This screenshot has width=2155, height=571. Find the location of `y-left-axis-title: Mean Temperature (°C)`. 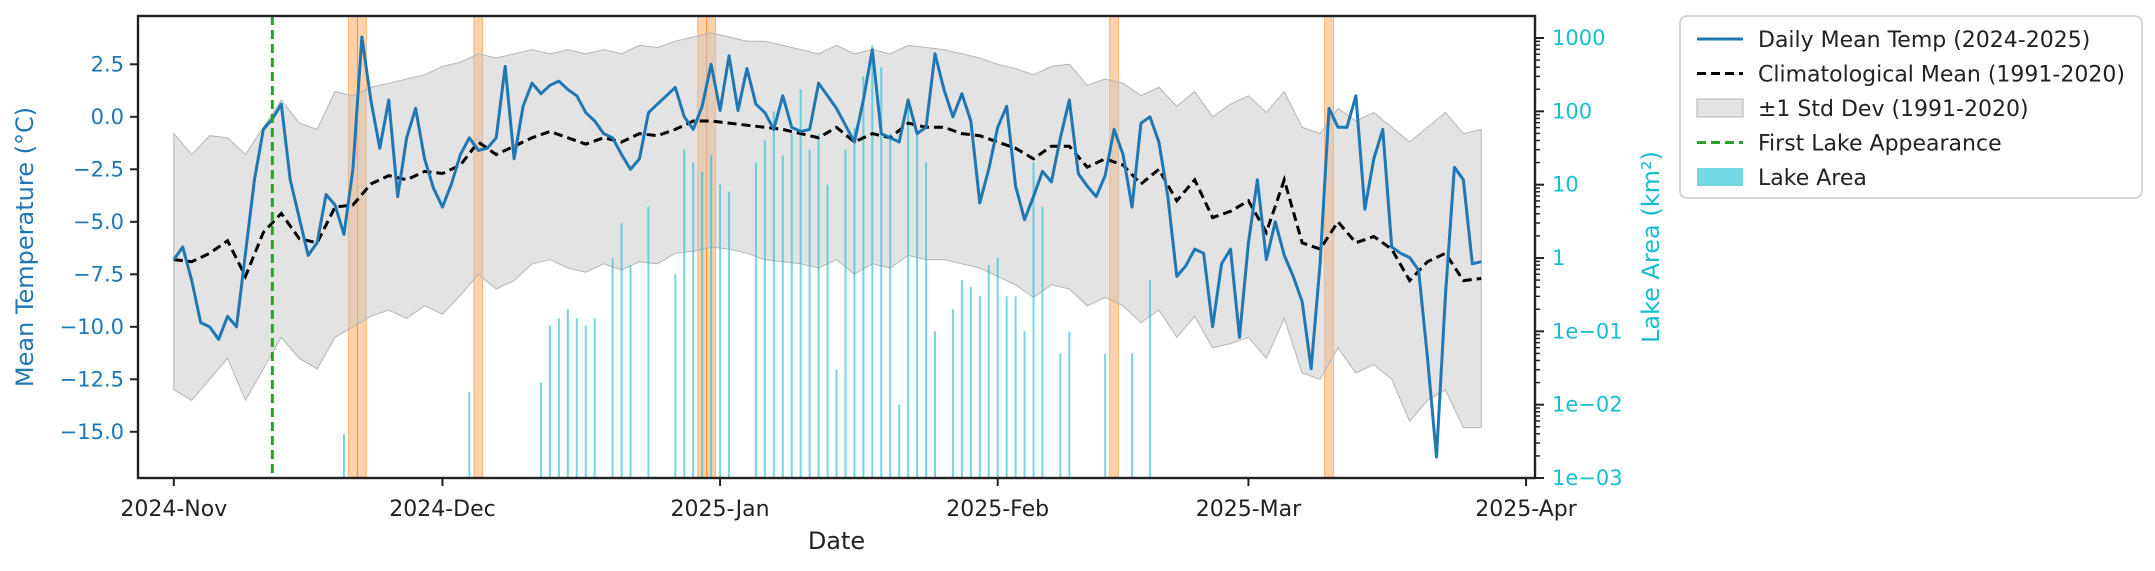

y-left-axis-title: Mean Temperature (°C) is located at coordinates (25, 247).